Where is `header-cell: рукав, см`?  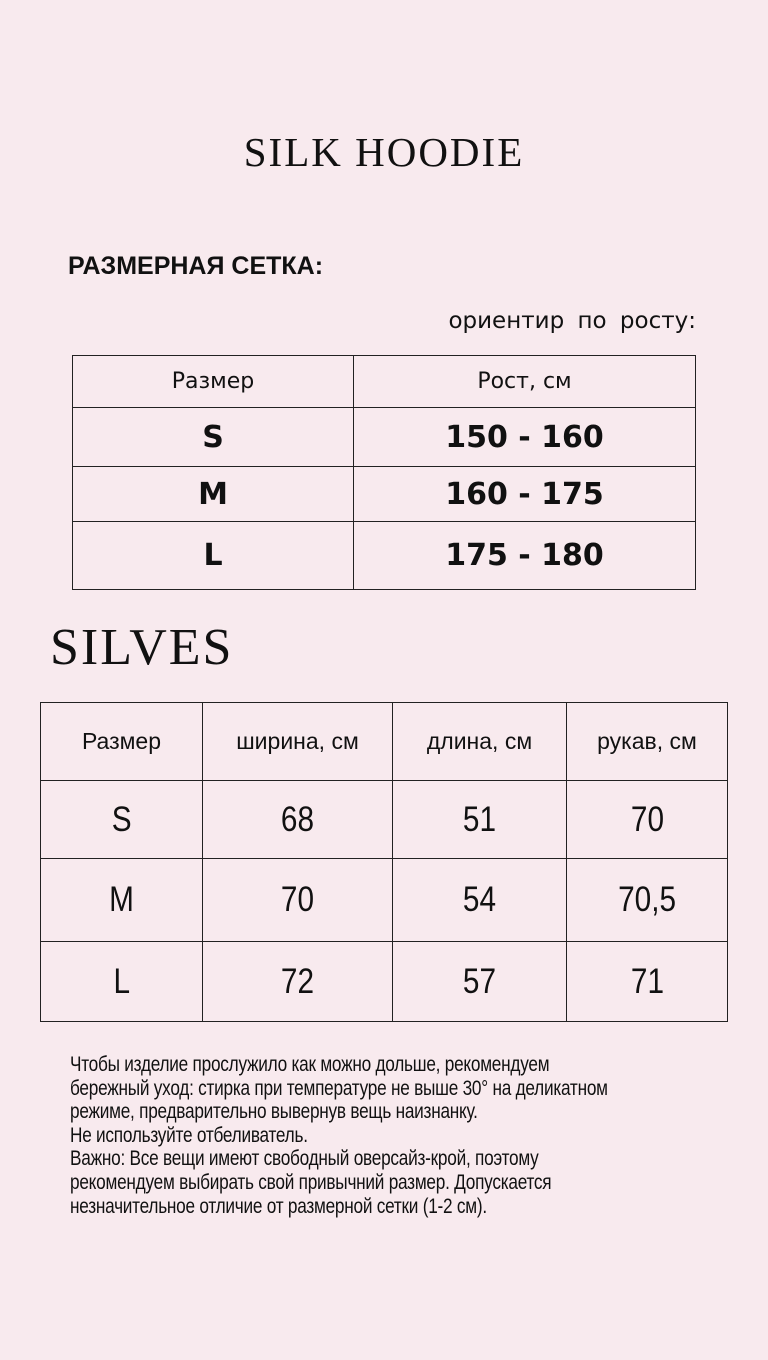
header-cell: рукав, см is located at coordinates (647, 741).